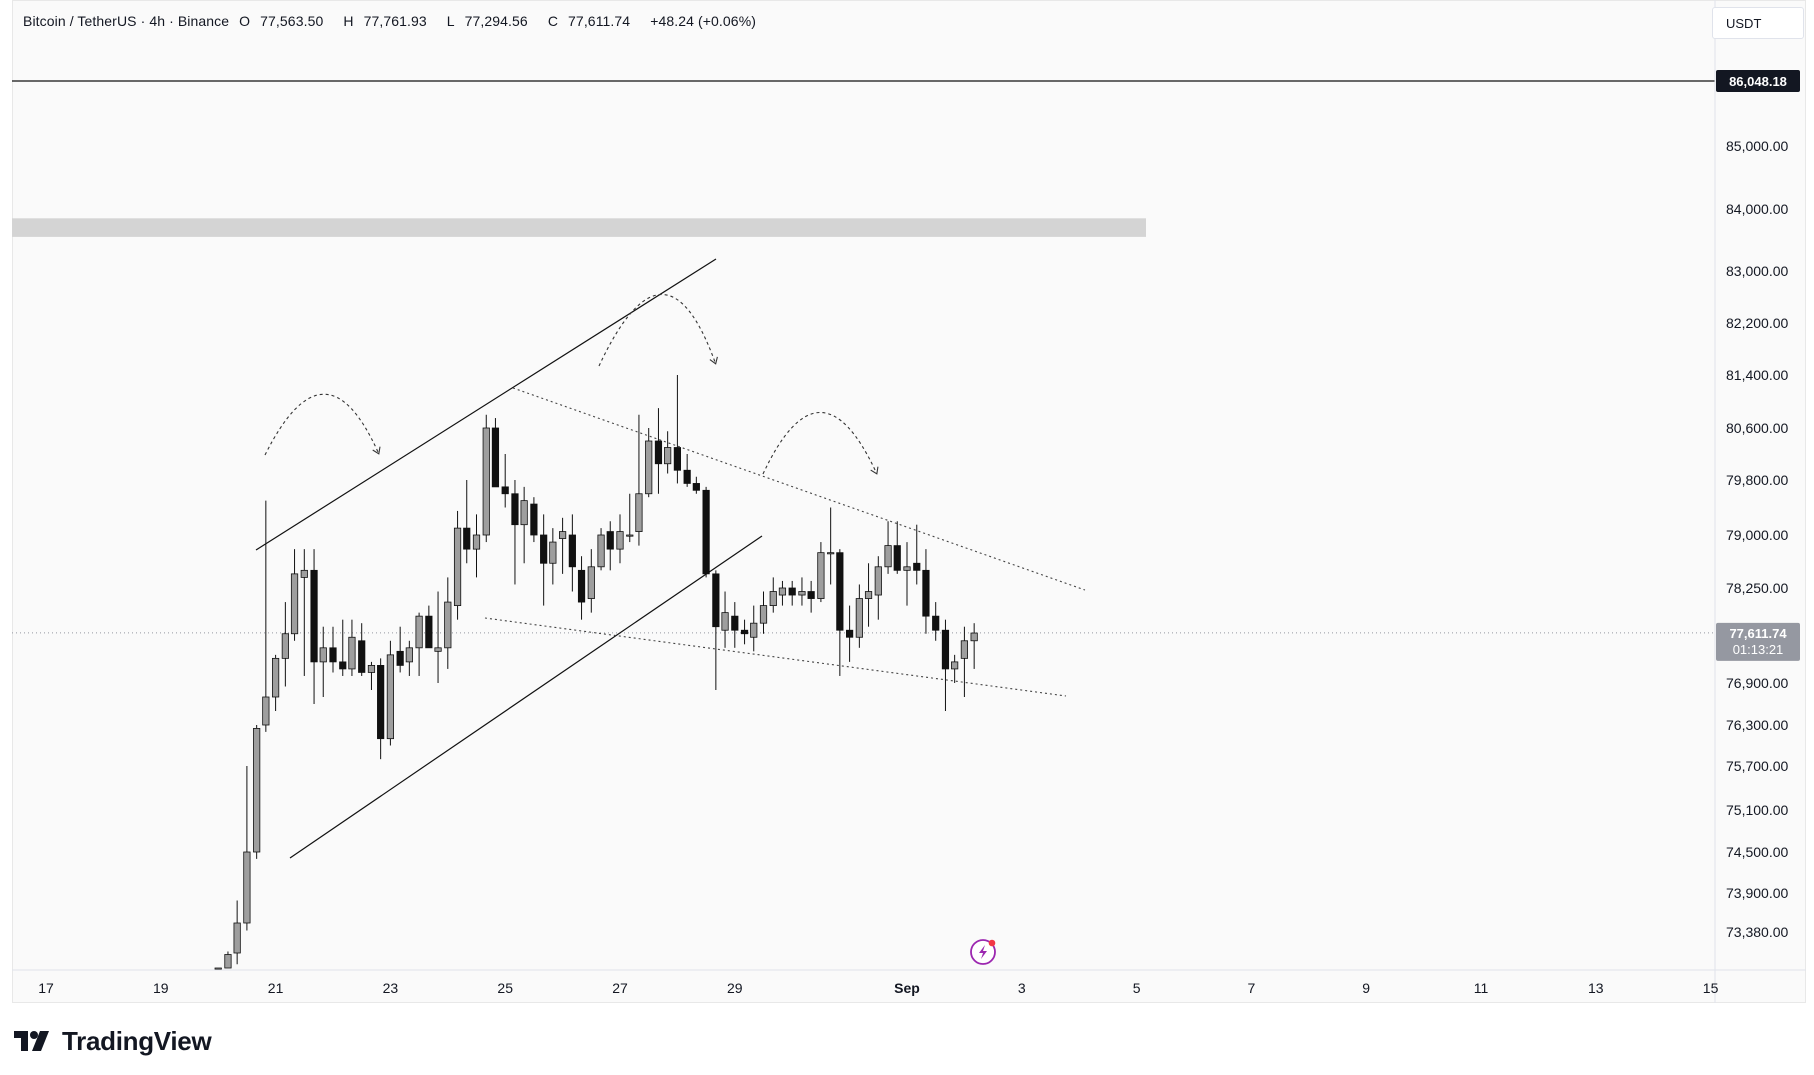  What do you see at coordinates (113, 1041) in the screenshot?
I see `tradingview-brand: TradingView` at bounding box center [113, 1041].